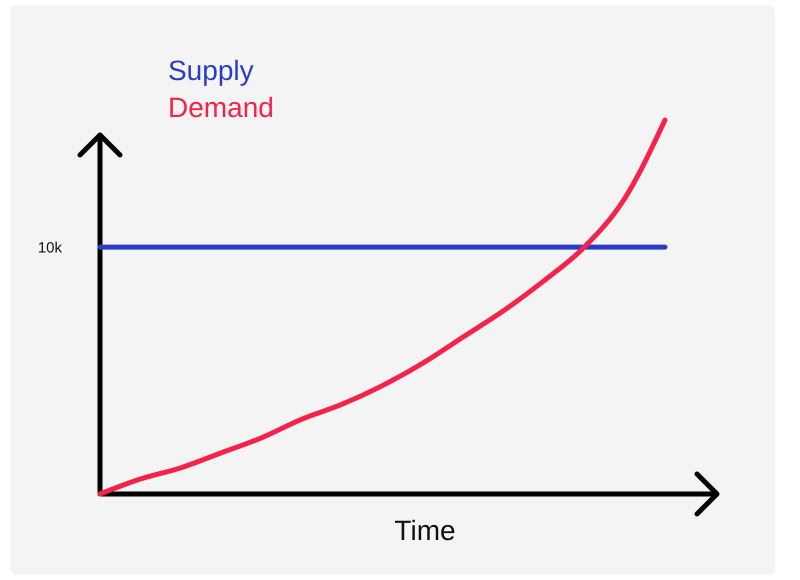 This screenshot has width=800, height=580. Describe the element at coordinates (50, 247) in the screenshot. I see `text: 10k` at that location.